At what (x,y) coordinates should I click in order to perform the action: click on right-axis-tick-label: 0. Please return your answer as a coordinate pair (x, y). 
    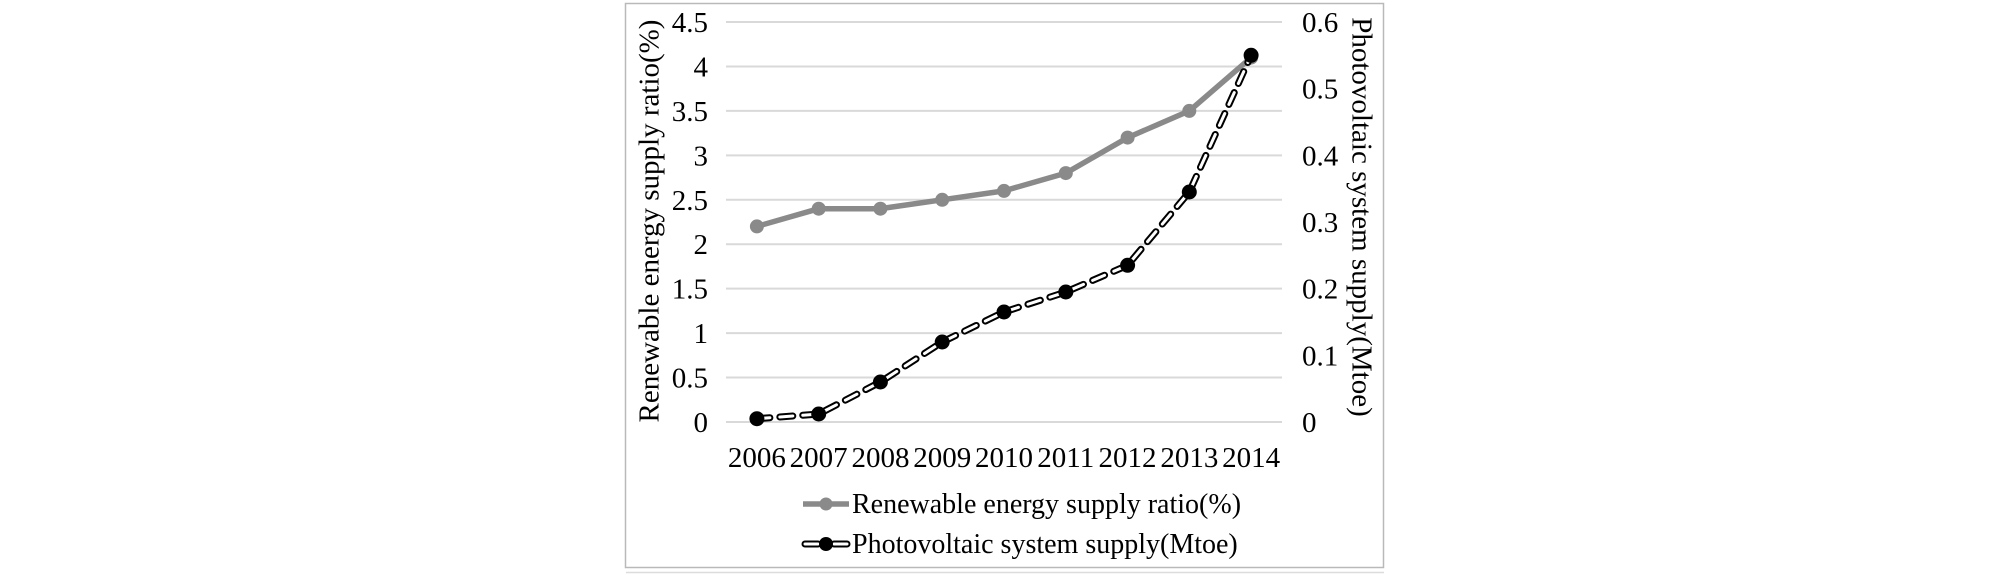
    Looking at the image, I should click on (1309, 423).